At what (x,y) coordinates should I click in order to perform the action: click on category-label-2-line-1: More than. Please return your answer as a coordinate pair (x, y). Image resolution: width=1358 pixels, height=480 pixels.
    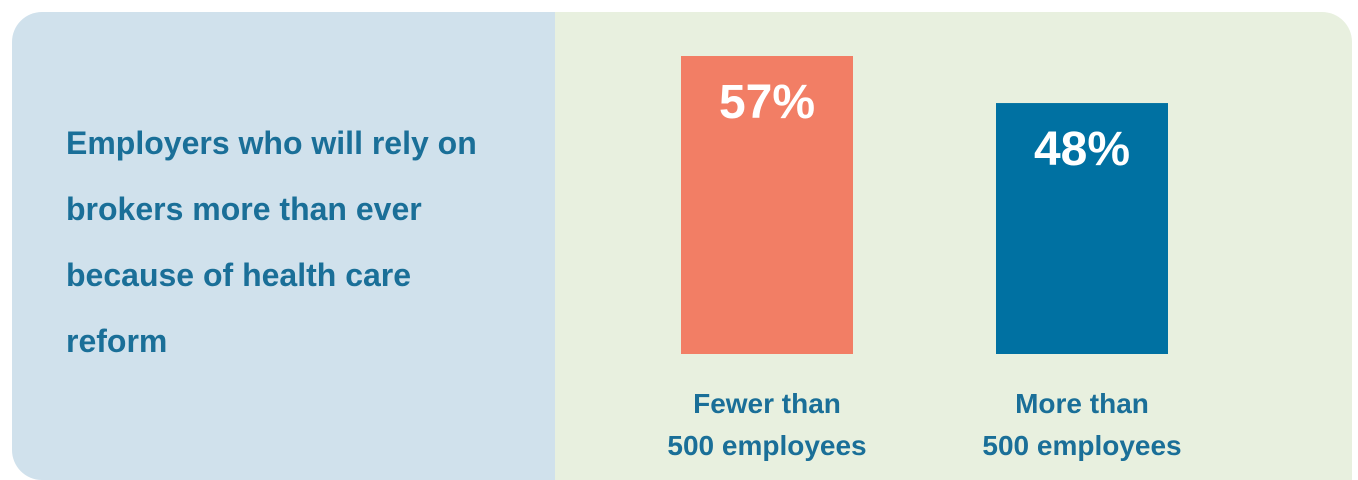
    Looking at the image, I should click on (1082, 403).